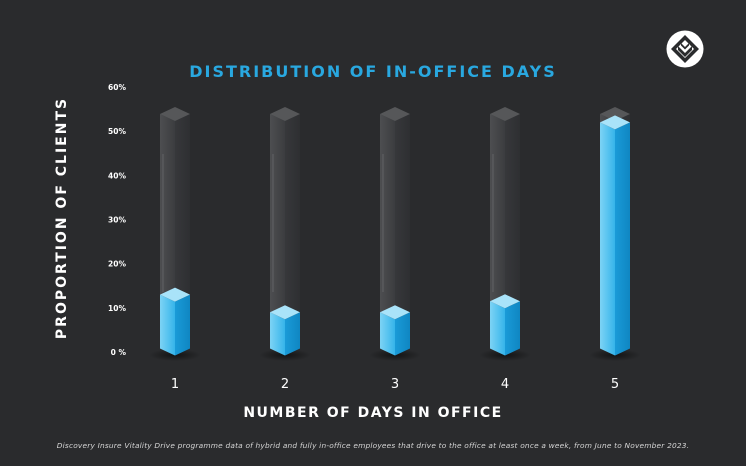 This screenshot has width=746, height=466. What do you see at coordinates (62, 218) in the screenshot?
I see `y-axis-label: PROPORTION OF CLIENTS` at bounding box center [62, 218].